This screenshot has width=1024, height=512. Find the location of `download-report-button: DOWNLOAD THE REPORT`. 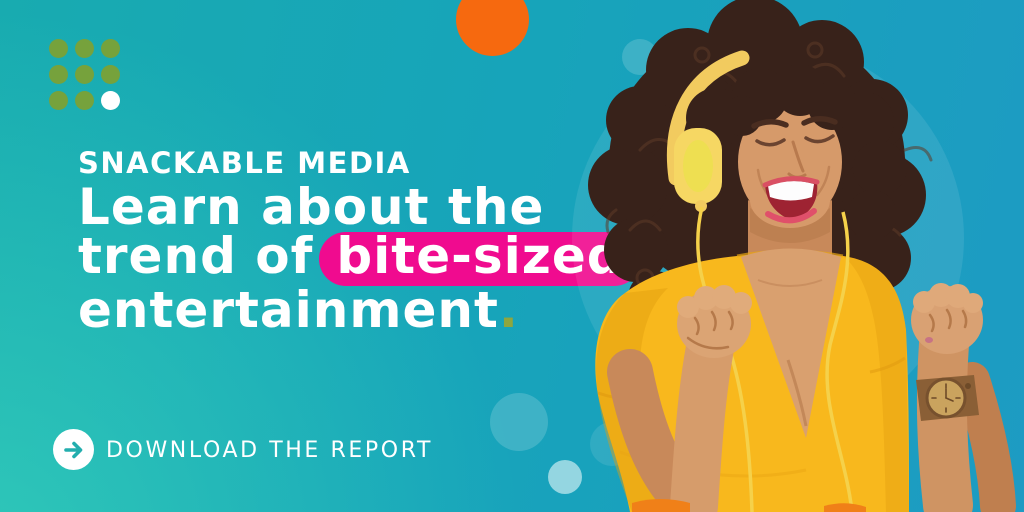

download-report-button: DOWNLOAD THE REPORT is located at coordinates (243, 449).